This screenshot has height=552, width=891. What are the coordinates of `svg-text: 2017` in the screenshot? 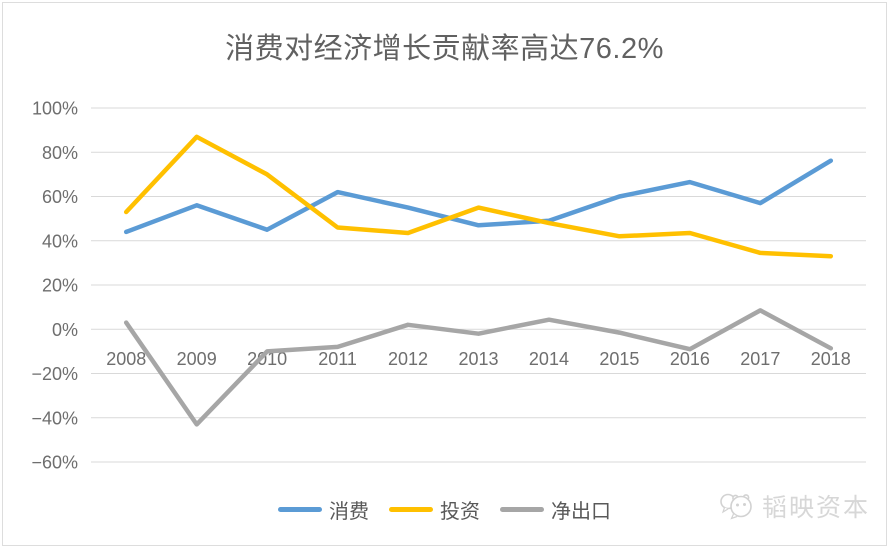 It's located at (760, 359).